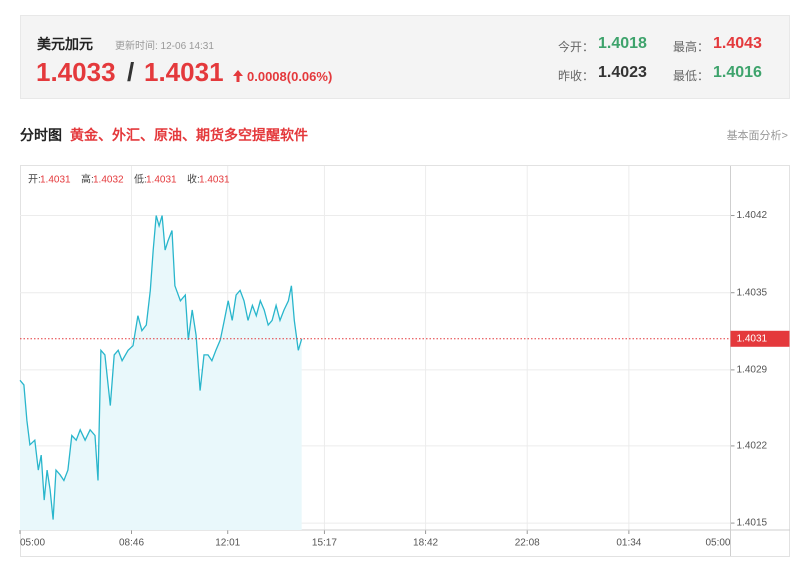 The height and width of the screenshot is (577, 800). Describe the element at coordinates (108, 180) in the screenshot. I see `ohlc-value: 1.4032` at that location.